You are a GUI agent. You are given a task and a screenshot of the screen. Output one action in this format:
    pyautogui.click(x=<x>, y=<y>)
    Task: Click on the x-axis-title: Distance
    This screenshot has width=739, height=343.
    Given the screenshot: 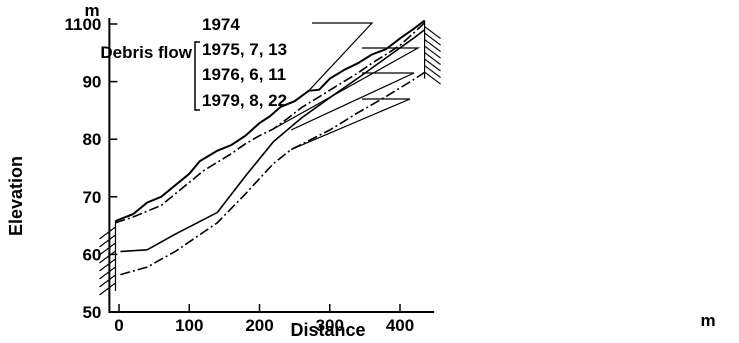 What is the action you would take?
    pyautogui.click(x=327, y=330)
    